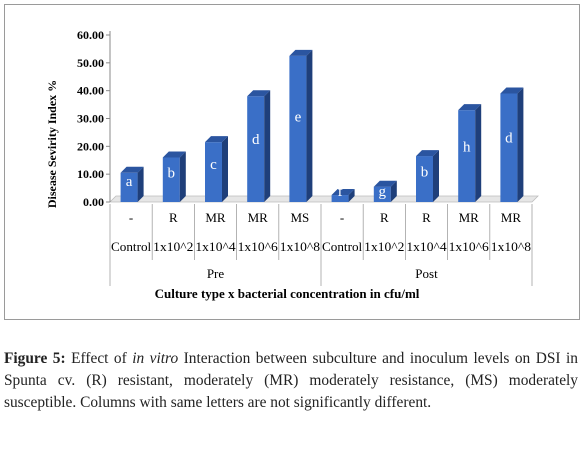 Image resolution: width=584 pixels, height=449 pixels. What do you see at coordinates (90, 35) in the screenshot?
I see `y-tick-label: 60.00` at bounding box center [90, 35].